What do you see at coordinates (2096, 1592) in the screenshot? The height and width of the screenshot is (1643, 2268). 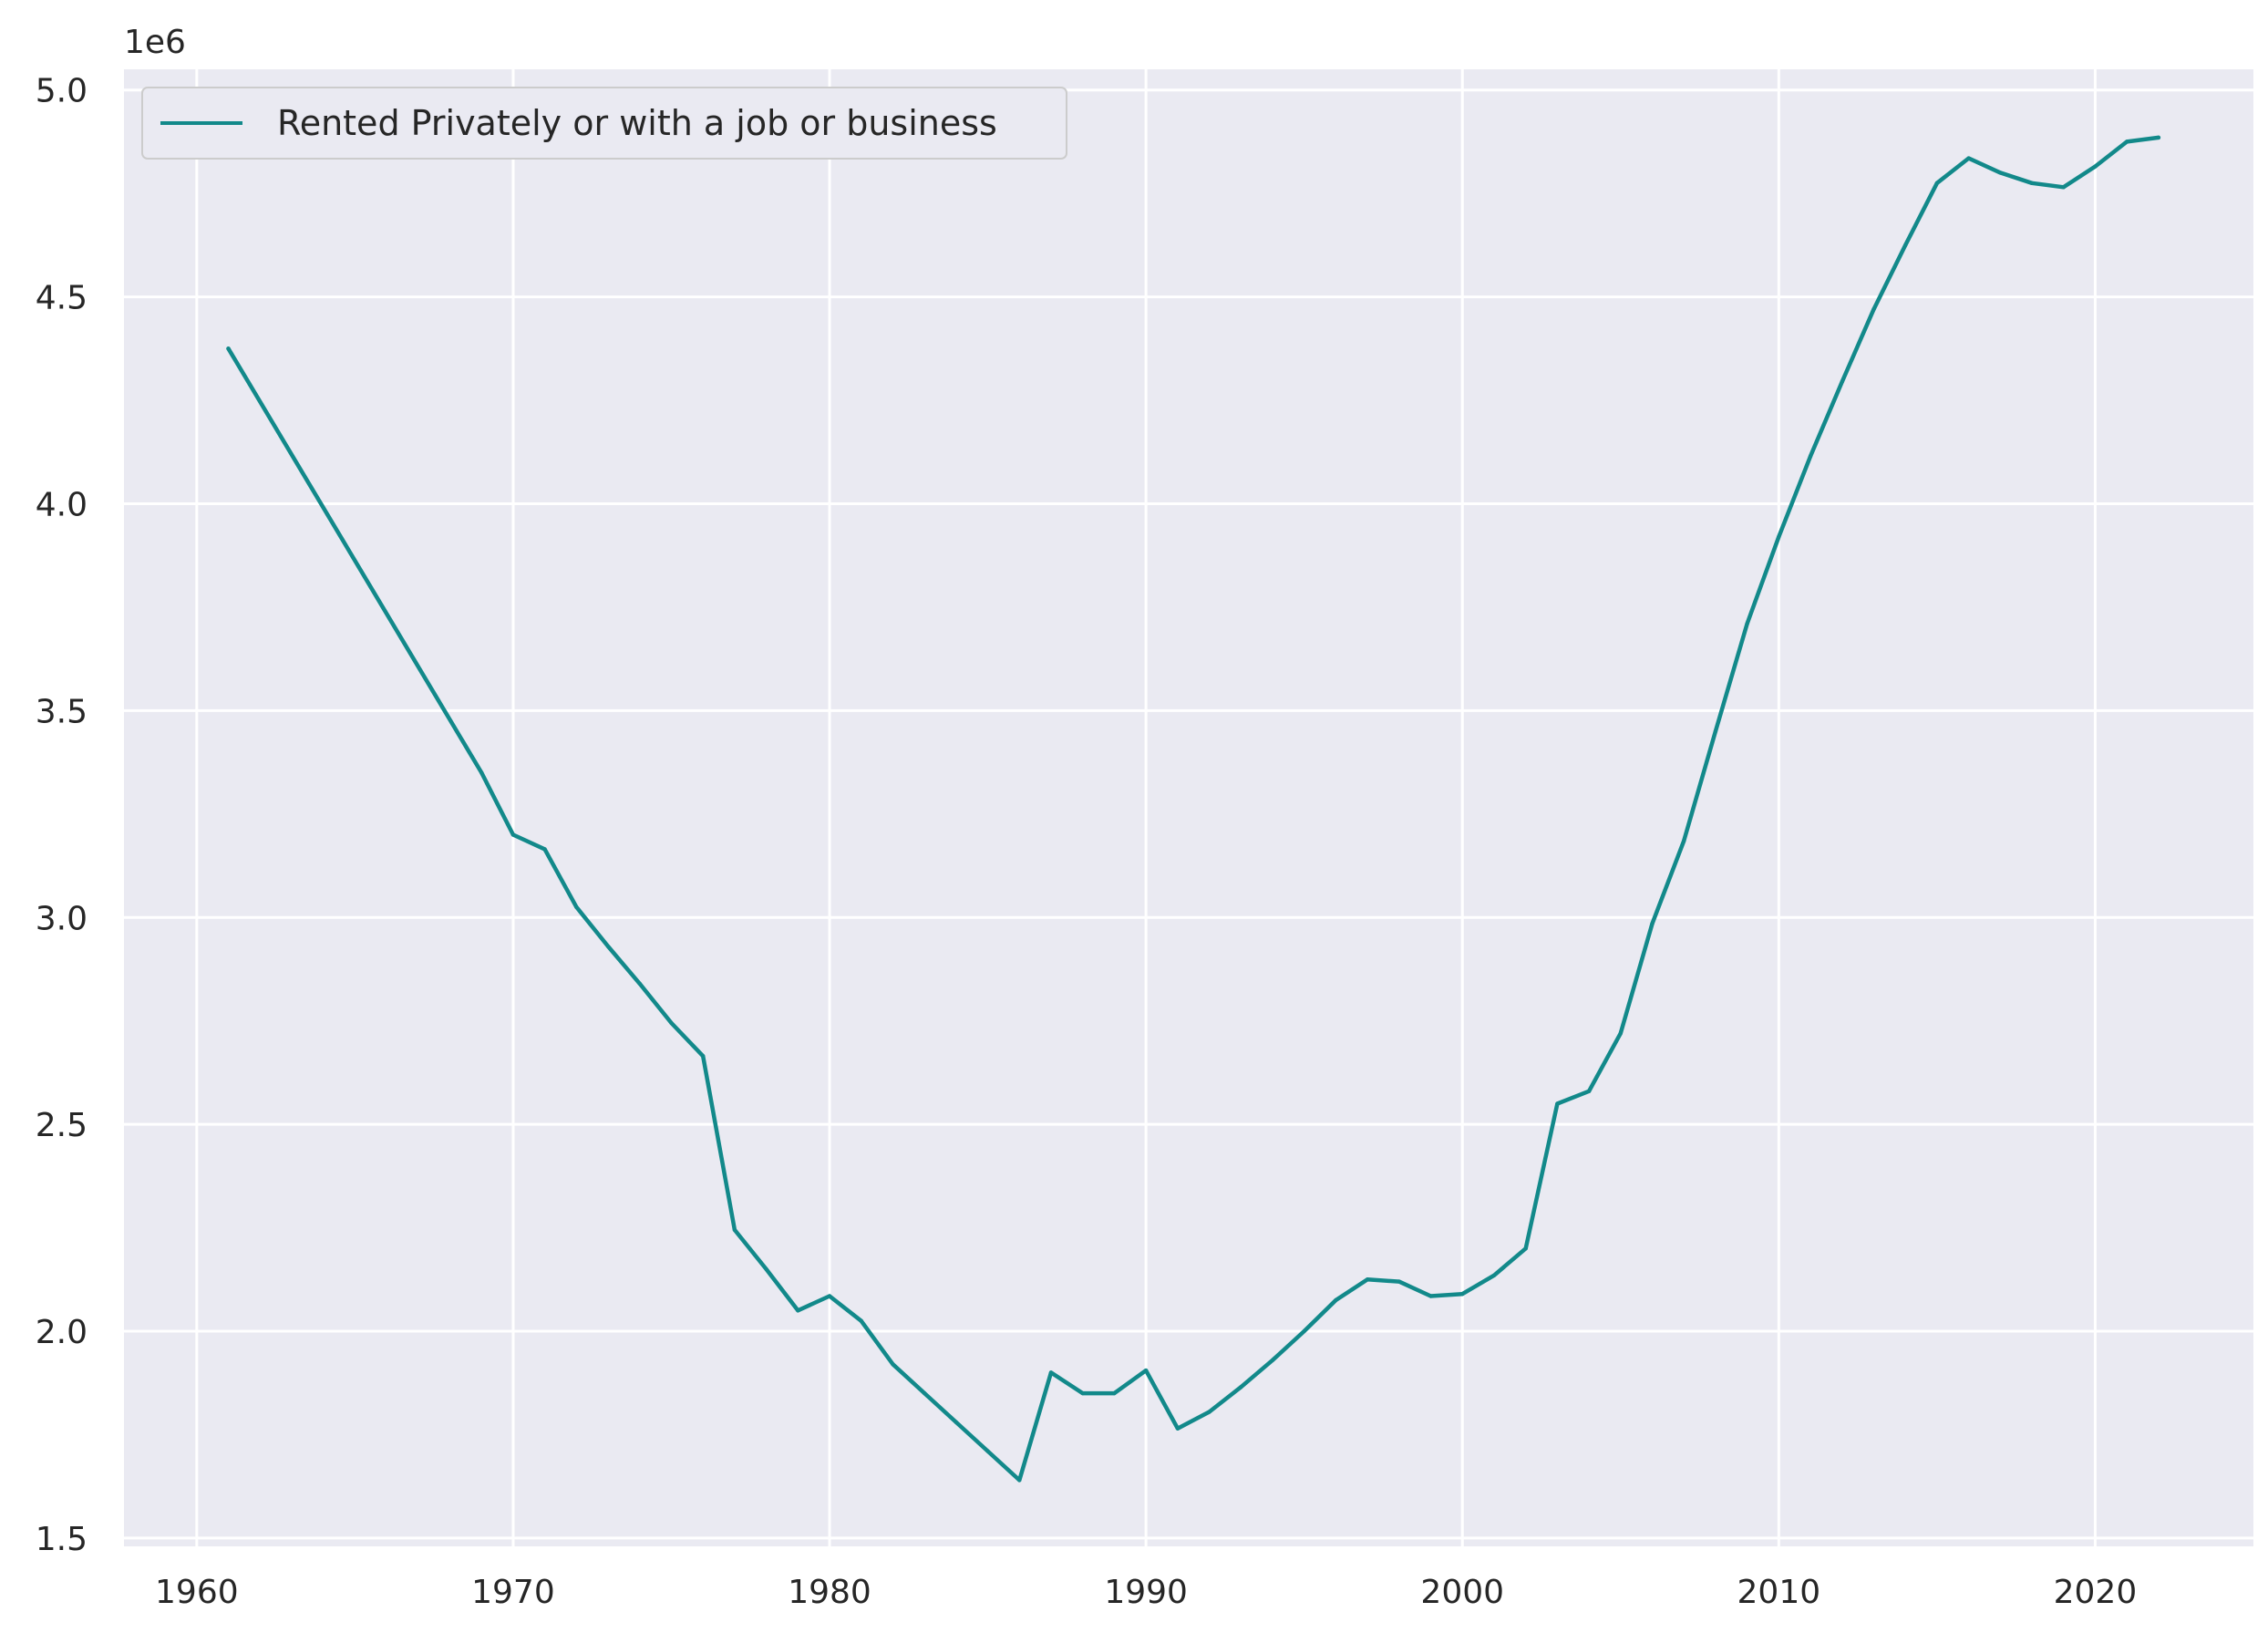 I see `x-tick-label: 2020` at bounding box center [2096, 1592].